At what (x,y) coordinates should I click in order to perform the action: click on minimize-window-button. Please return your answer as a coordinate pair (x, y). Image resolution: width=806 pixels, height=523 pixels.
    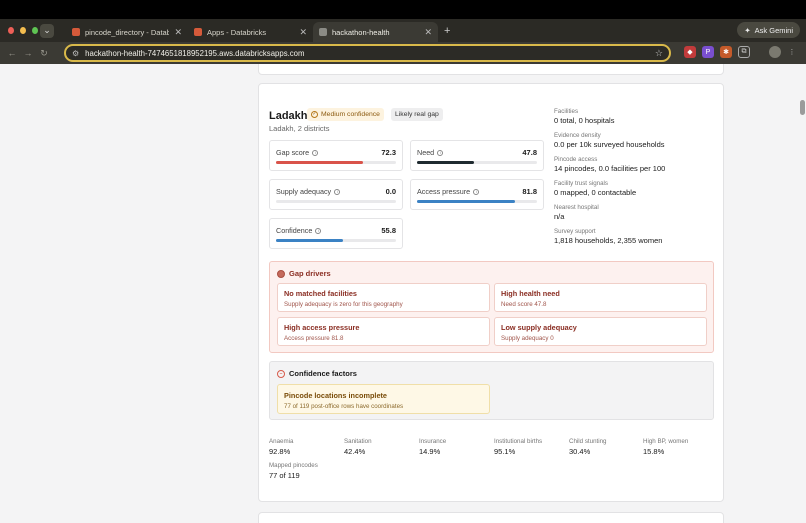
    Looking at the image, I should click on (23, 30).